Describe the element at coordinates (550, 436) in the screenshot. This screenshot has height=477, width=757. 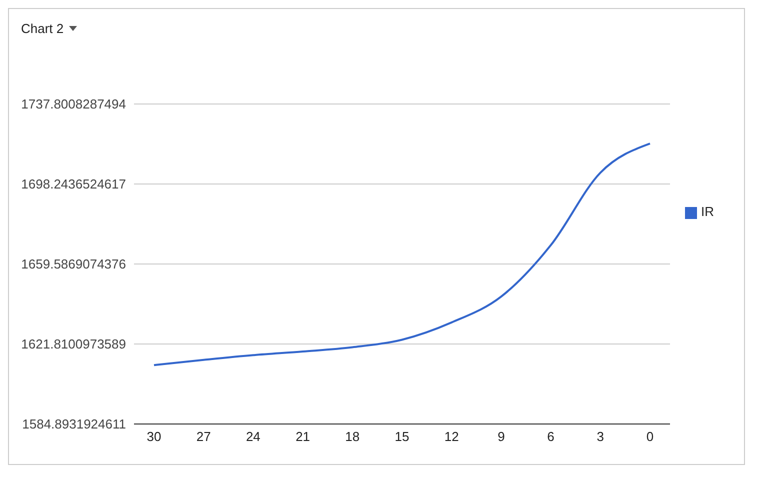
I see `x-tick-label: 6` at that location.